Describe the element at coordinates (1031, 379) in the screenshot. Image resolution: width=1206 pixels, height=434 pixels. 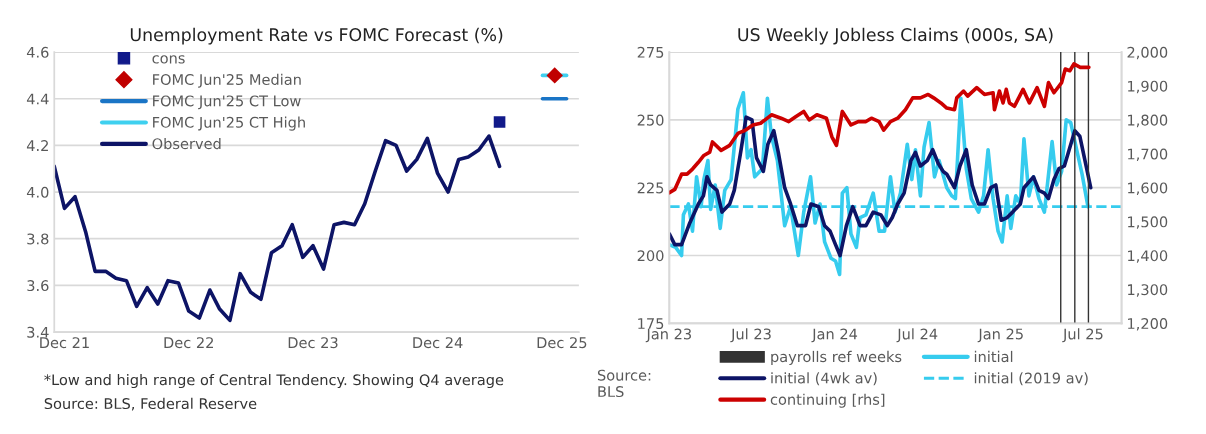
I see `legend-label: initial (2019 av)` at that location.